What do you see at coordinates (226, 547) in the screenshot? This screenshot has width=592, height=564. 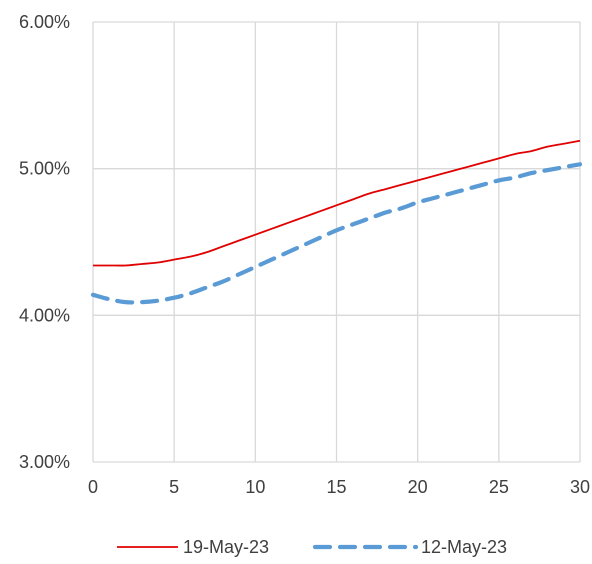 I see `legend-label: 19-May-23` at bounding box center [226, 547].